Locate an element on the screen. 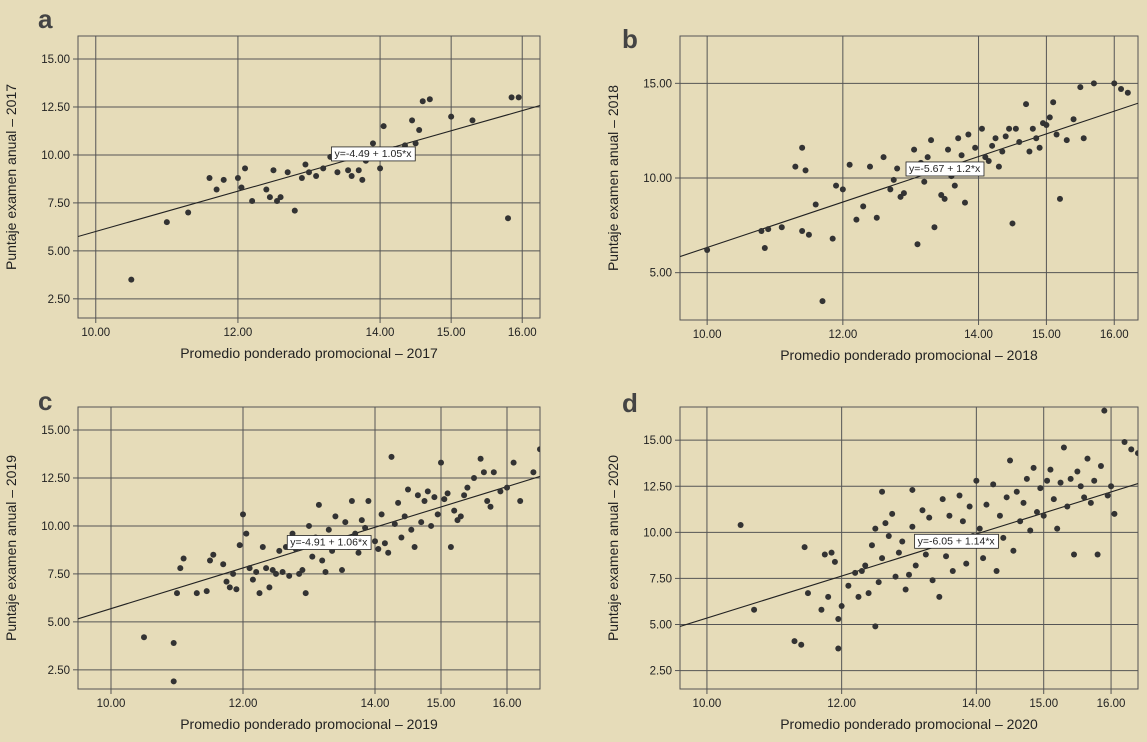 This screenshot has width=1147, height=742. fit-equation: y=-4.91 + 1.06*x is located at coordinates (329, 542).